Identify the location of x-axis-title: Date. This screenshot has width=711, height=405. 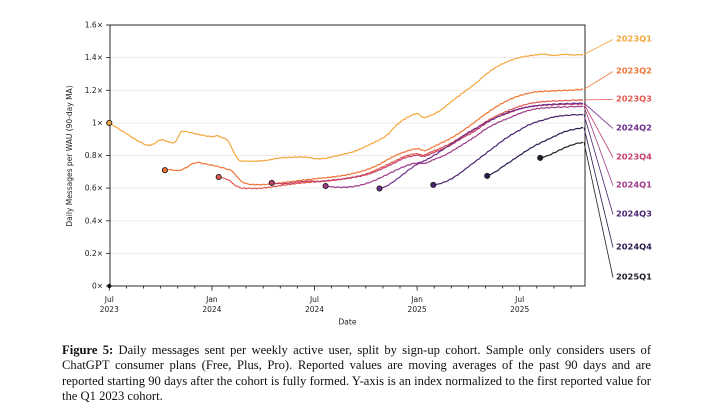
(348, 322).